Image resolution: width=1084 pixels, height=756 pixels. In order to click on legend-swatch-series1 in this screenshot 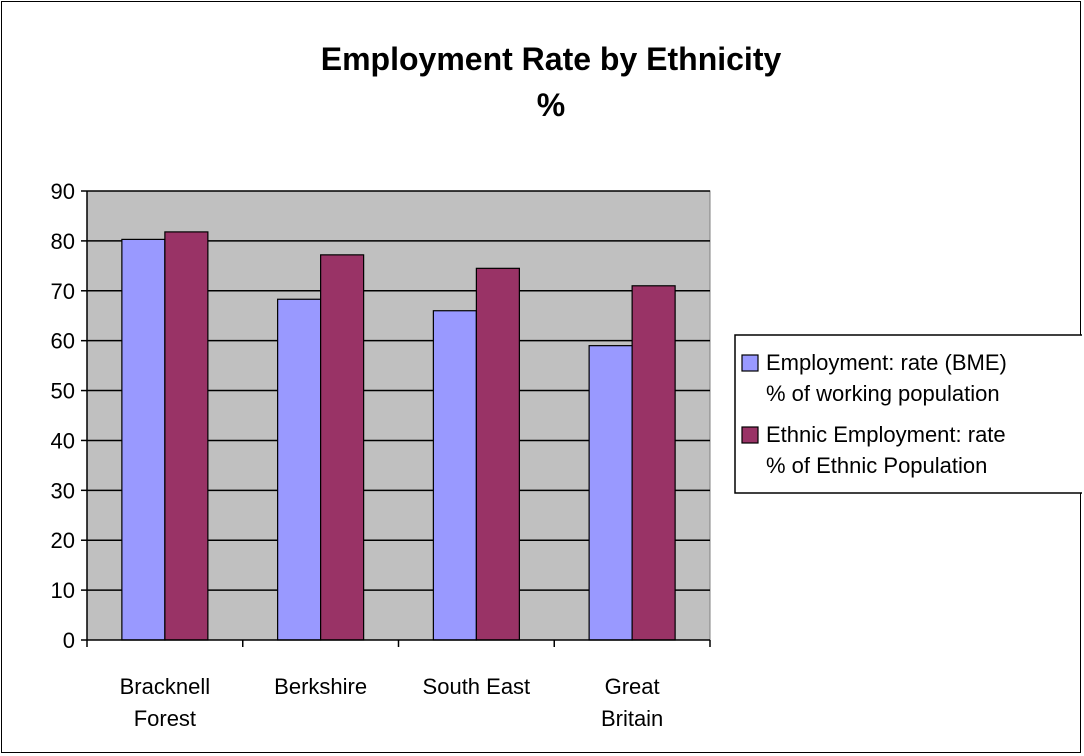, I will do `click(750, 363)`.